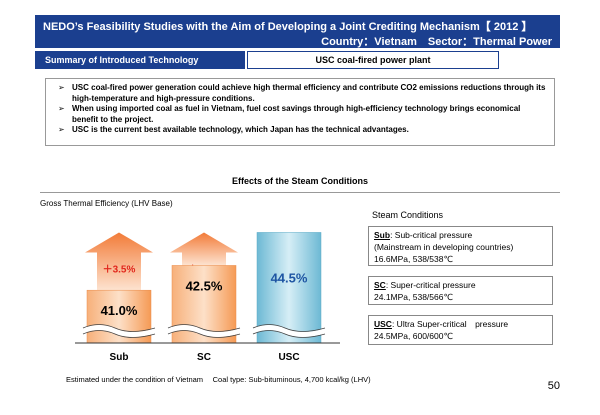 Image resolution: width=600 pixels, height=415 pixels. What do you see at coordinates (106, 203) in the screenshot?
I see `y-axis-label: Gross Thermal Efficiency (LHV Base)` at bounding box center [106, 203].